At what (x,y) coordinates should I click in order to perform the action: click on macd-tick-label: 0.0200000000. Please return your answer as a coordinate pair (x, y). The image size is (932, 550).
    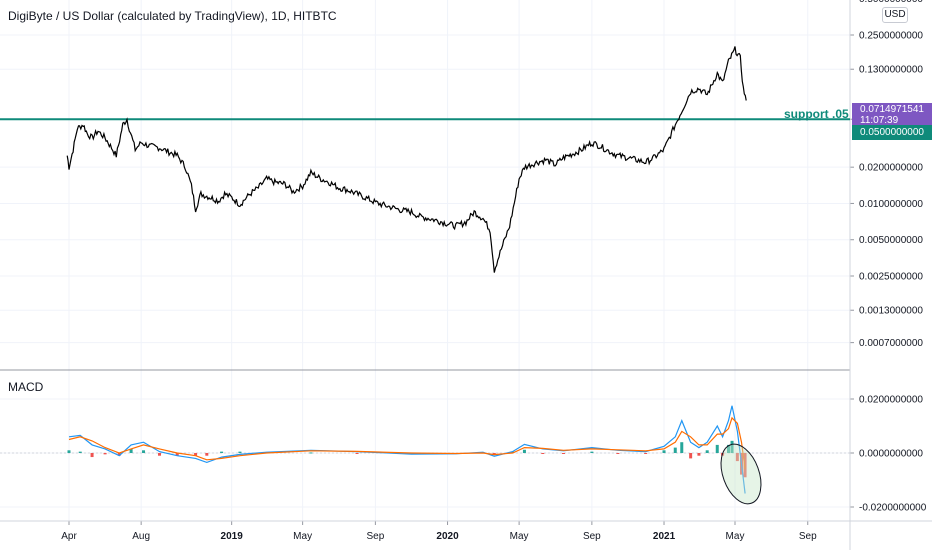
    Looking at the image, I should click on (891, 400).